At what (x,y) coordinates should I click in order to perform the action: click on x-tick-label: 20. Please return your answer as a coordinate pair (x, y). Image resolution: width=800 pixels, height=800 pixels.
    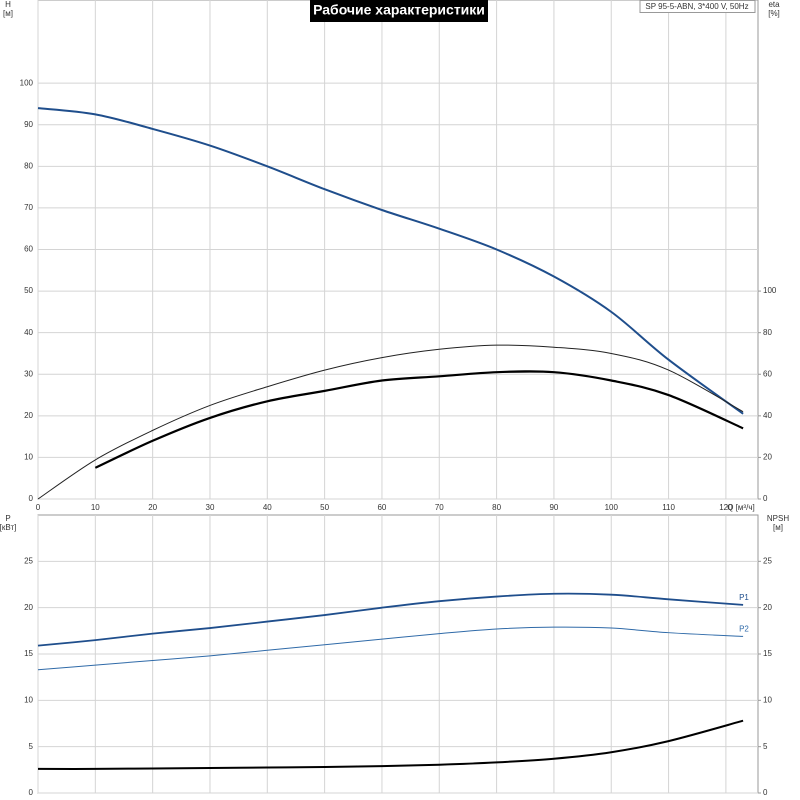
    Looking at the image, I should click on (152, 507).